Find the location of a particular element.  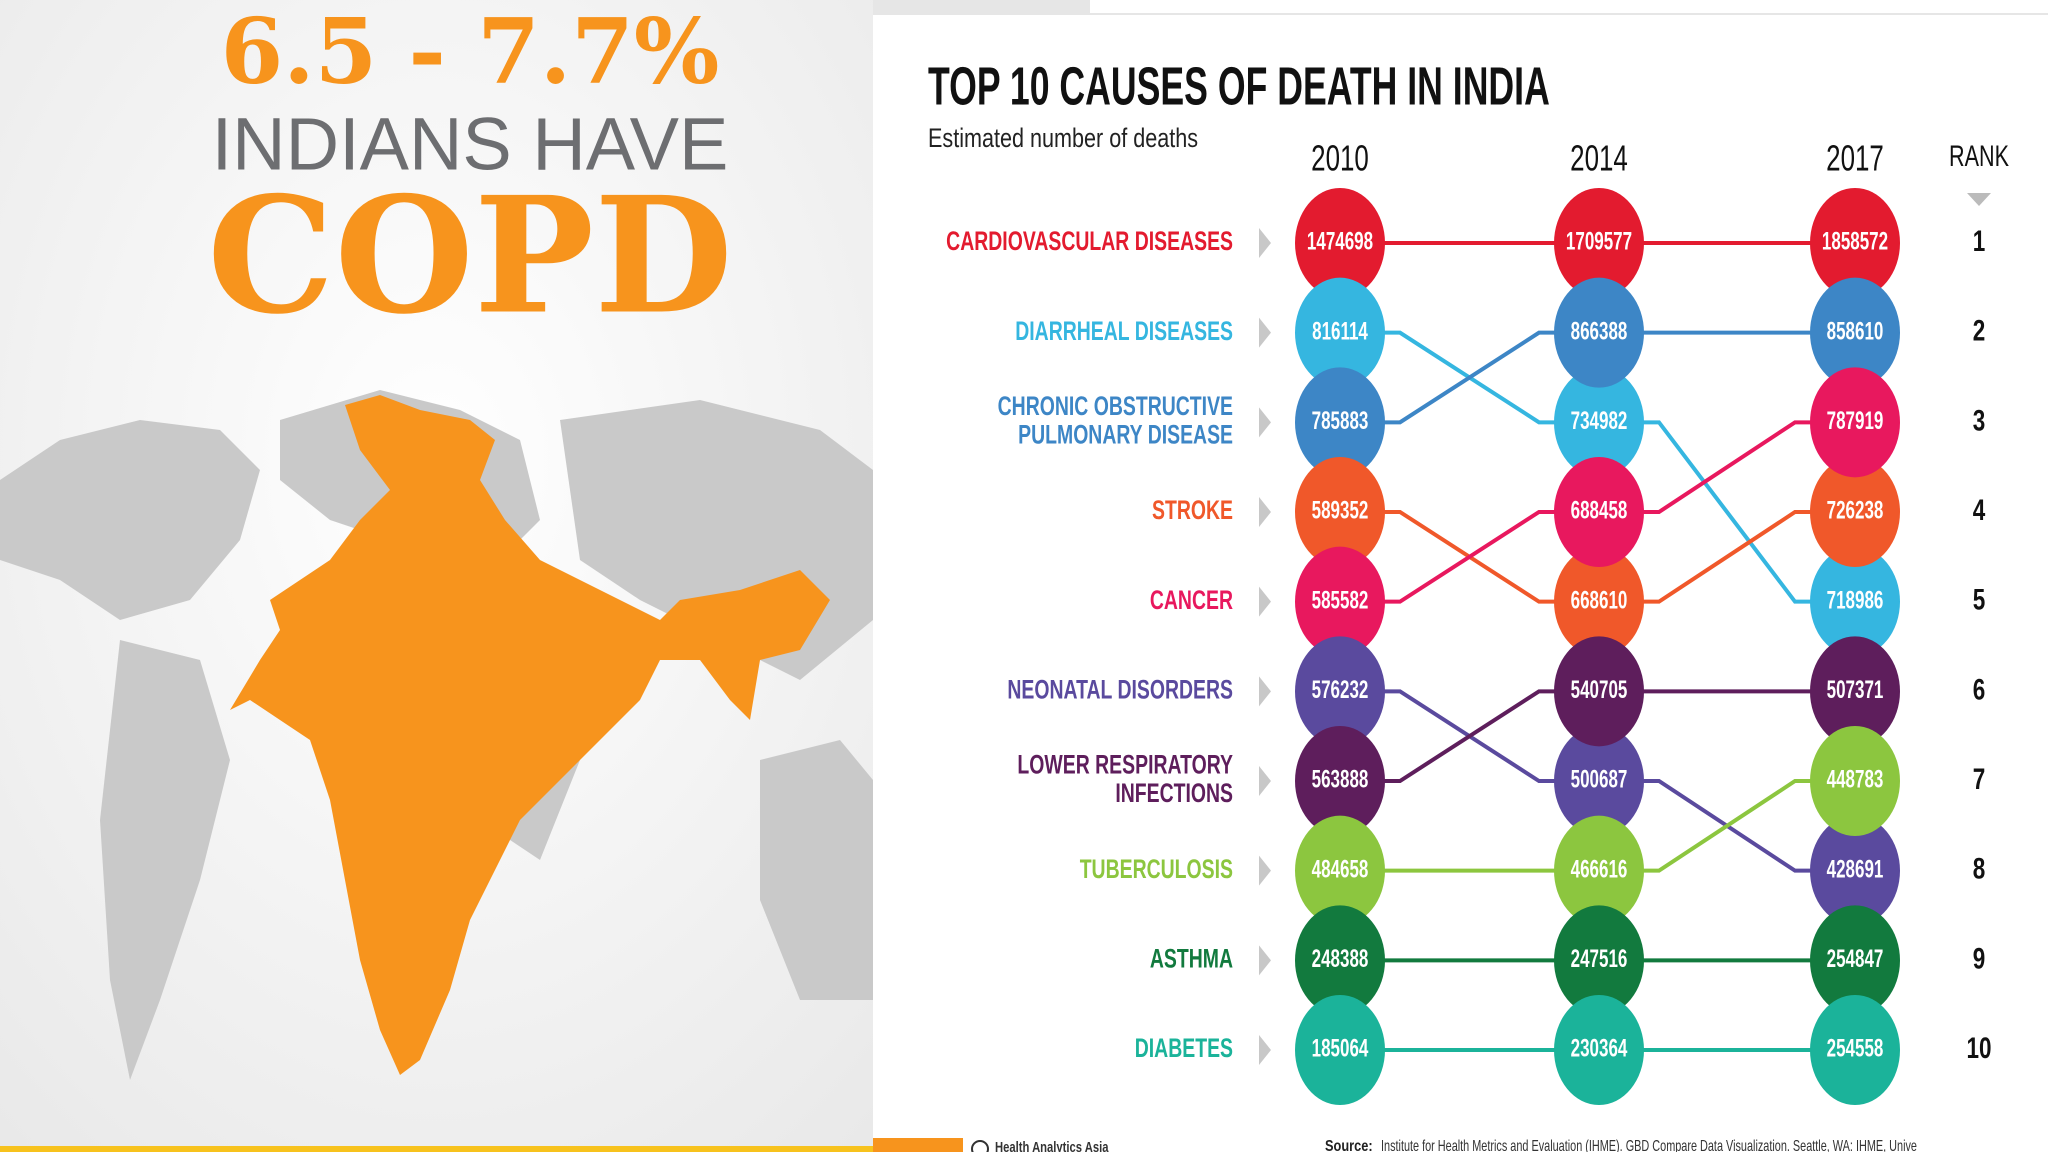

rank-tick-label: 4 is located at coordinates (1979, 510).